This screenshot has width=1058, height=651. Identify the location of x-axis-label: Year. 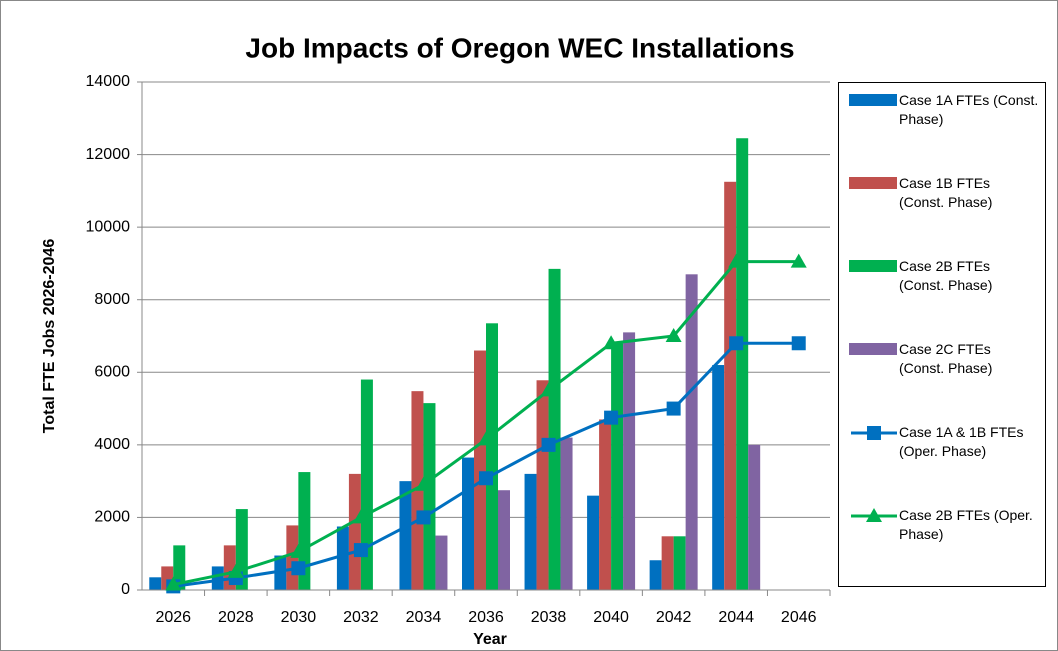
(490, 639).